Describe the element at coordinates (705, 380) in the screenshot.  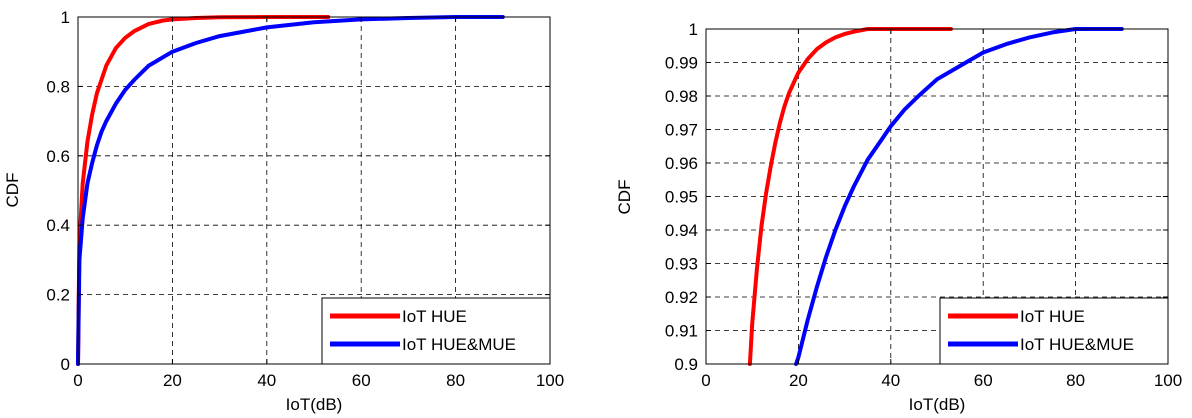
I see `chart1-x-tick-label: 0` at that location.